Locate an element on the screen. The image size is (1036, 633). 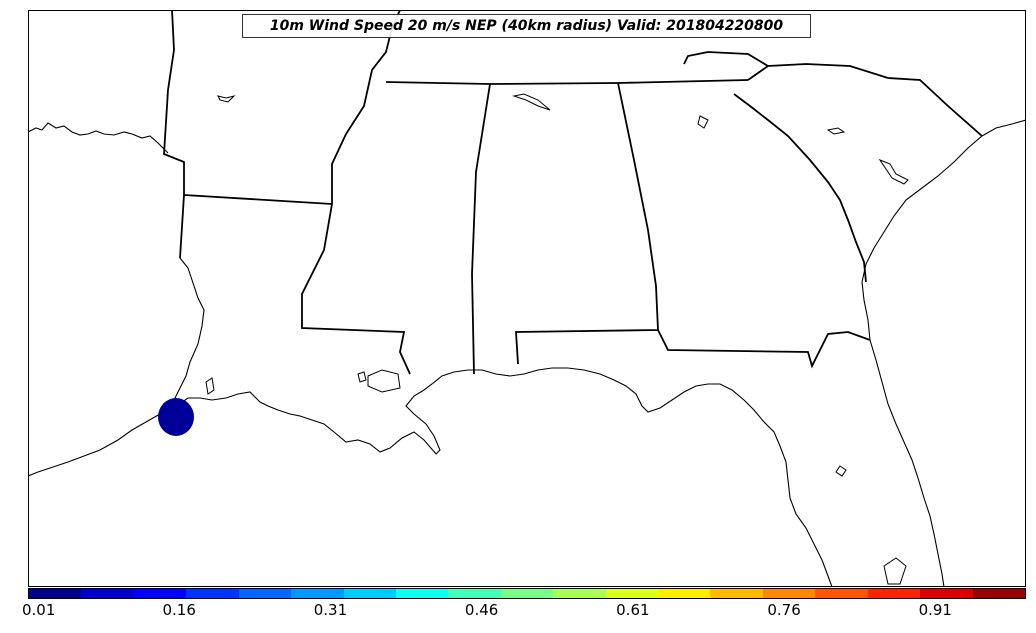
colorbar-tick-label: 0.16 is located at coordinates (179, 610).